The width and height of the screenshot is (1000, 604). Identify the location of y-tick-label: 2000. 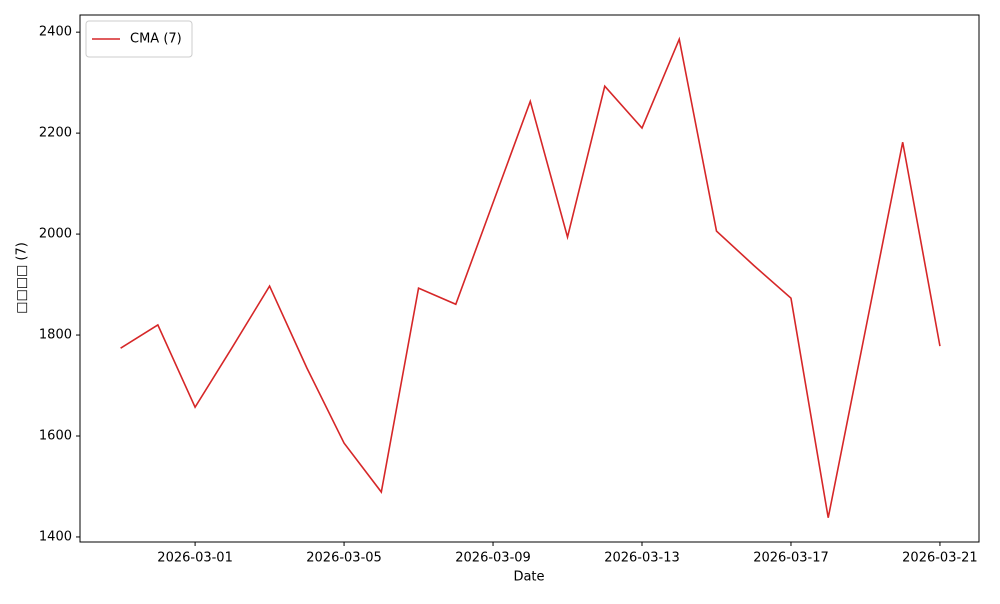
(55, 234).